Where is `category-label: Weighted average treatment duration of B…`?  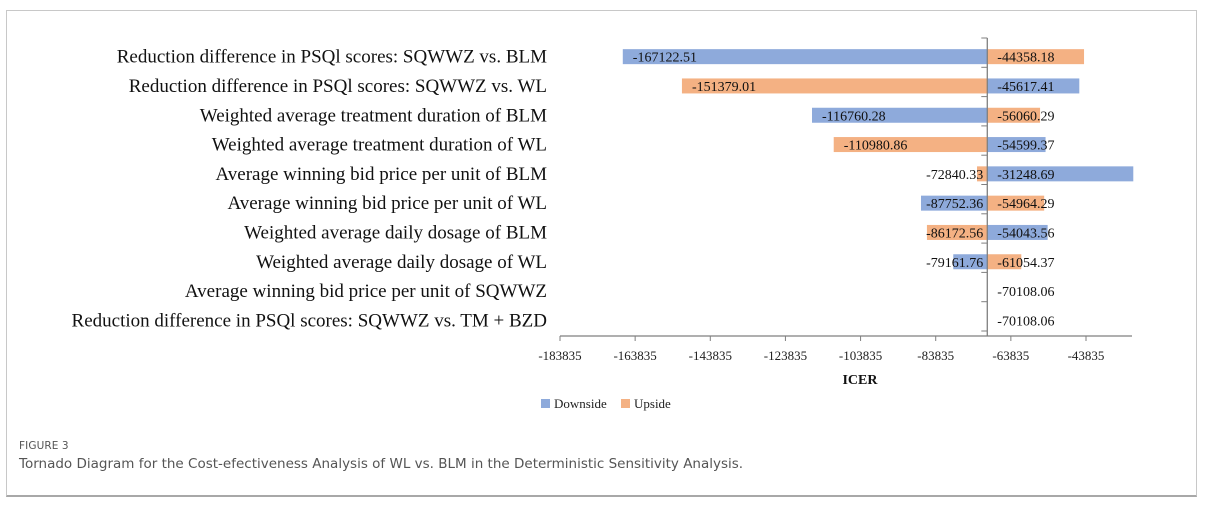
category-label: Weighted average treatment duration of B… is located at coordinates (373, 115).